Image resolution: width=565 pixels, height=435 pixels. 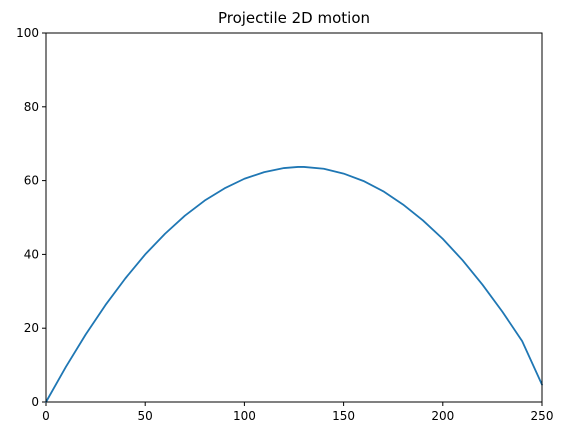 I want to click on chart-title: Projectile 2D motion, so click(x=294, y=18).